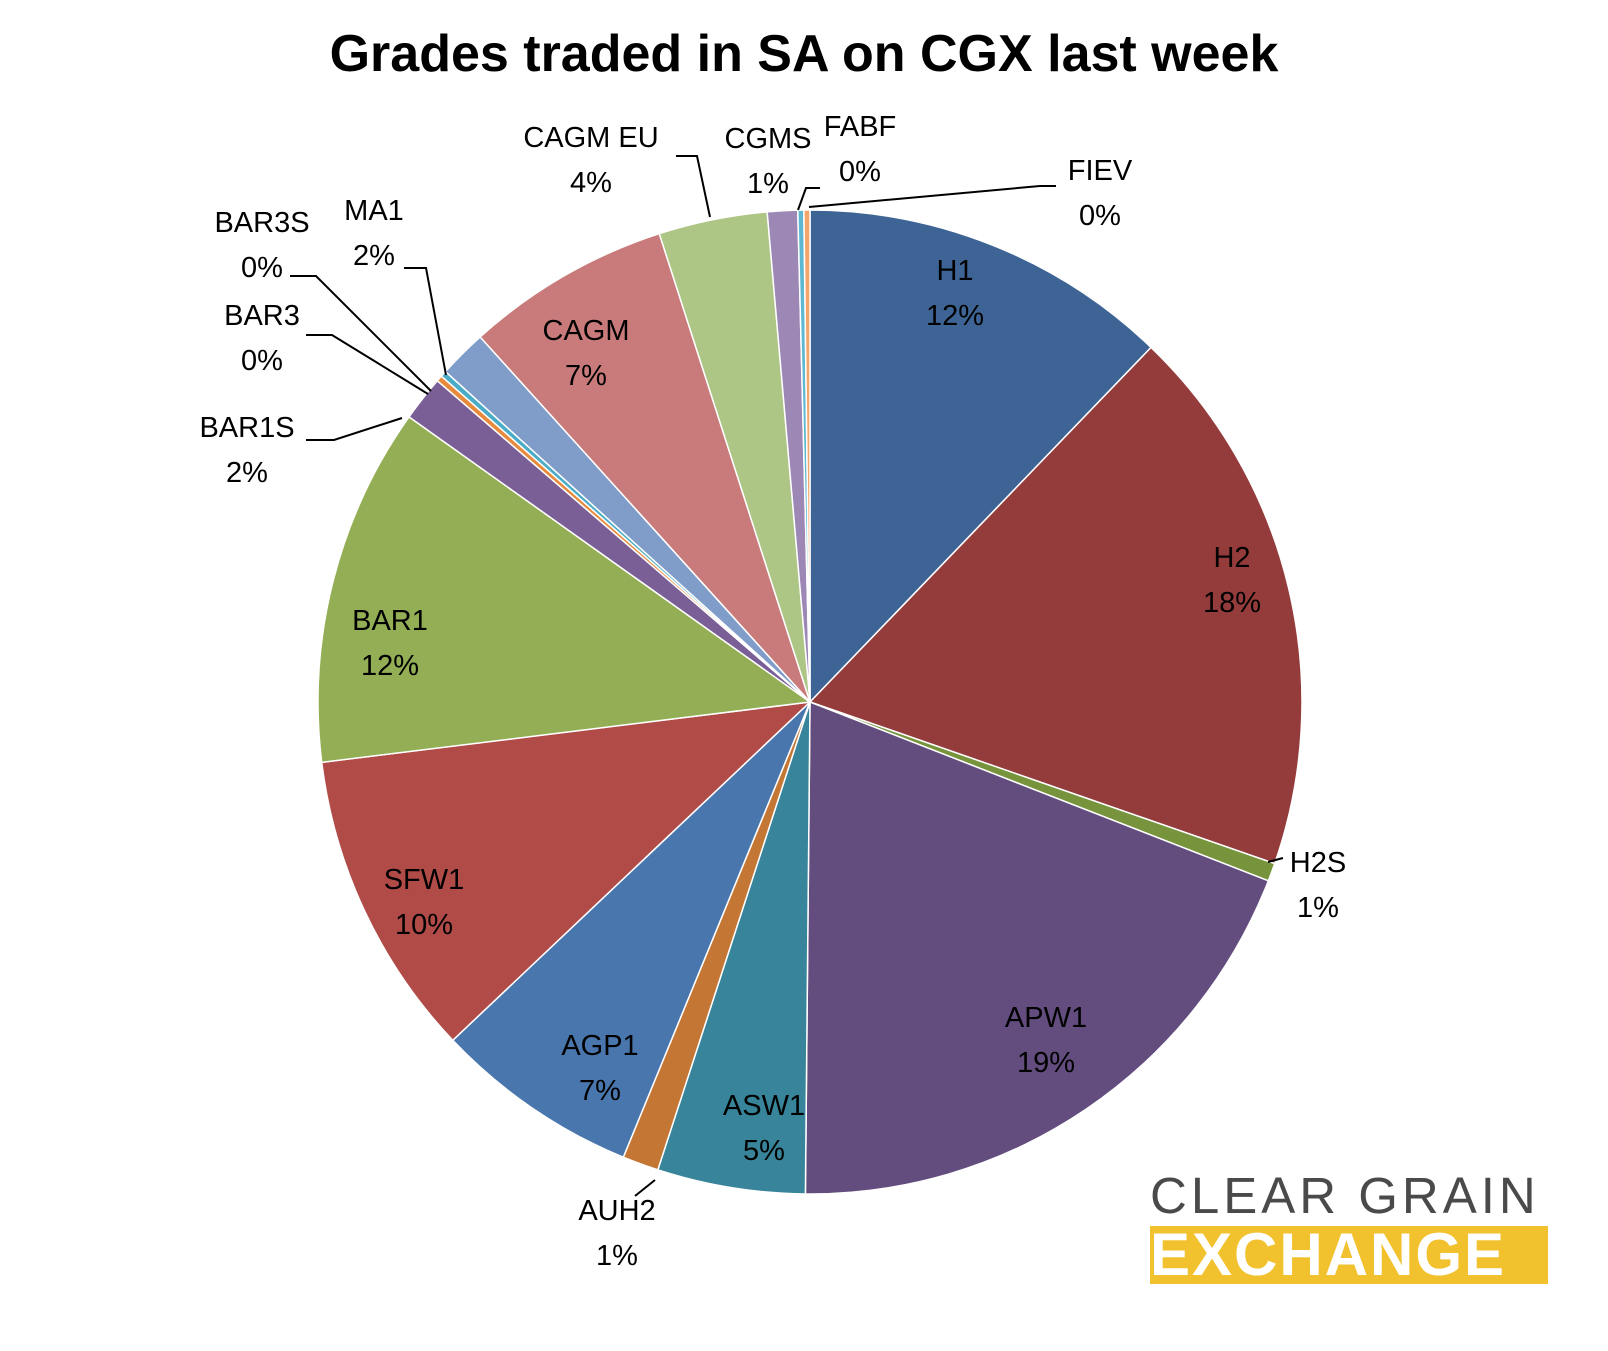  What do you see at coordinates (955, 293) in the screenshot?
I see `slice-label-h1: H1 12%` at bounding box center [955, 293].